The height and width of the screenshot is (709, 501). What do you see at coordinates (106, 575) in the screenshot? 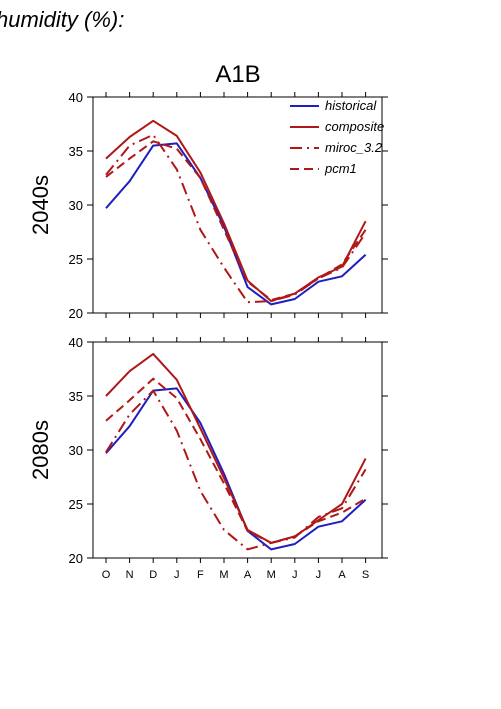
I see `x-tick-label: O` at bounding box center [106, 575].